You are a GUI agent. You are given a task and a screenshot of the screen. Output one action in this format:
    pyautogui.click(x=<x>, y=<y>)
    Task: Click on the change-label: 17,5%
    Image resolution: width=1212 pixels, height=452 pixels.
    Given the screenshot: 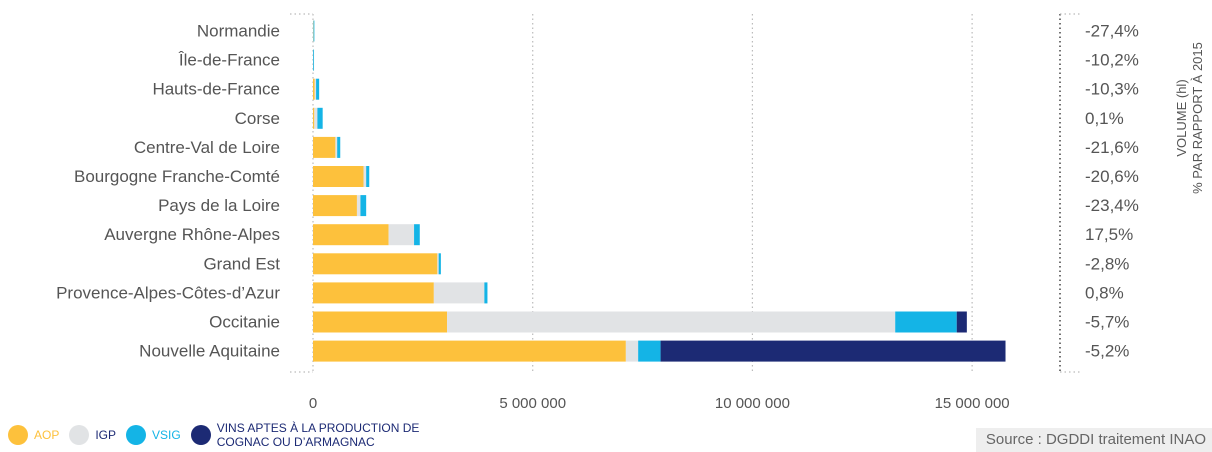 What is the action you would take?
    pyautogui.click(x=1109, y=234)
    